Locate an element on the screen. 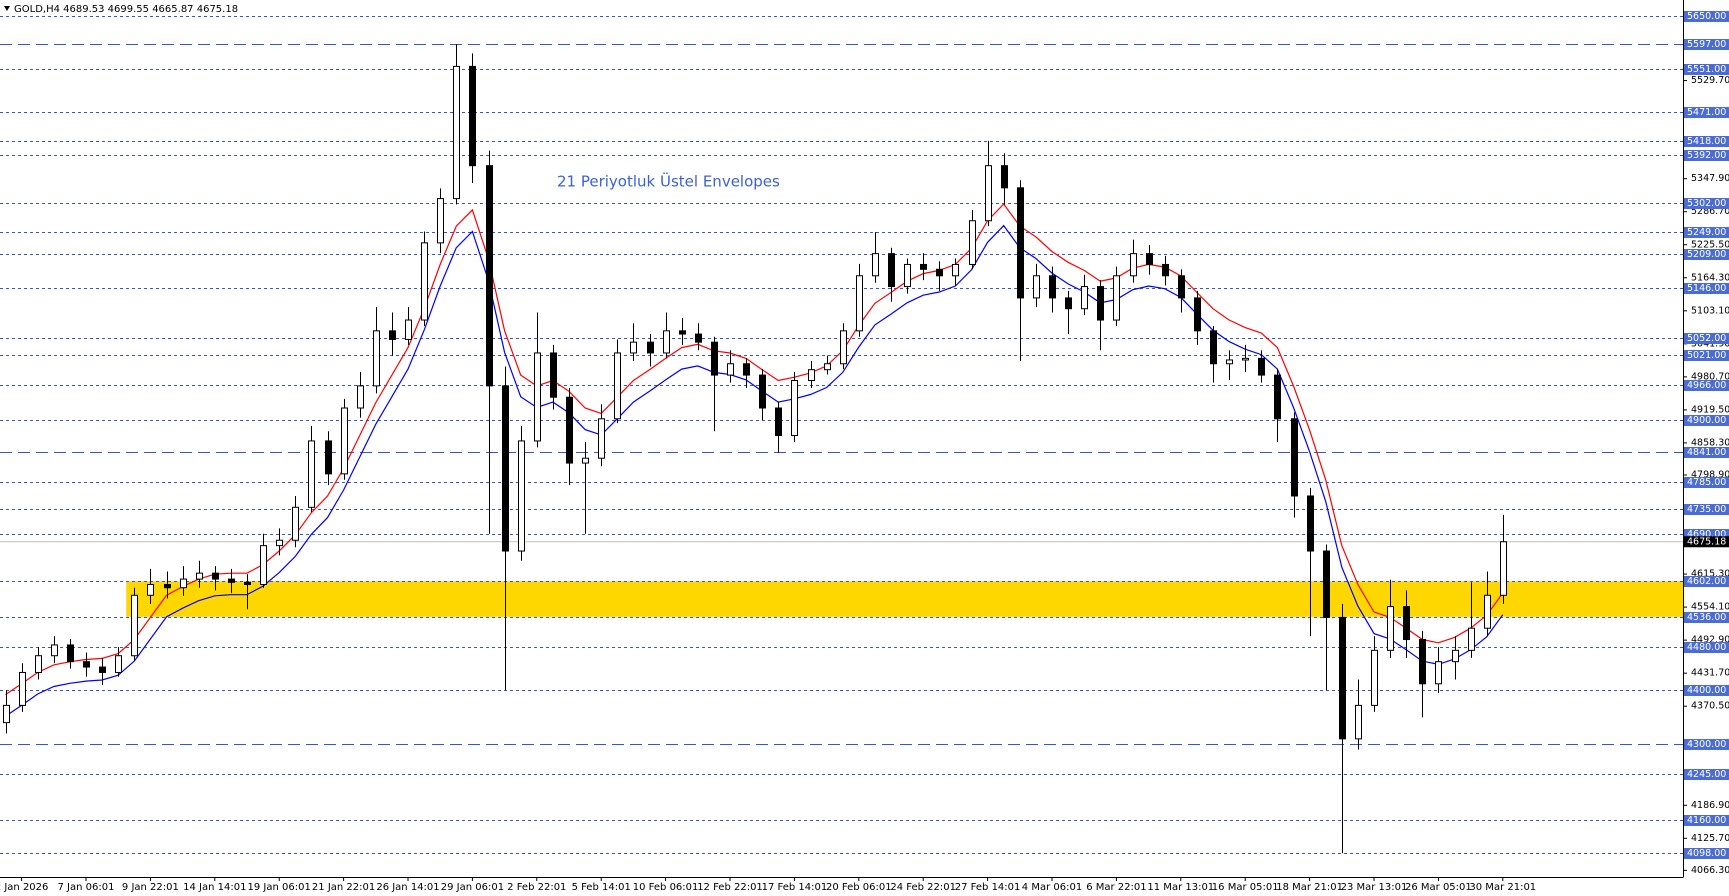  annotation: 21 Periyotluk Üstel Envelopes is located at coordinates (668, 181).